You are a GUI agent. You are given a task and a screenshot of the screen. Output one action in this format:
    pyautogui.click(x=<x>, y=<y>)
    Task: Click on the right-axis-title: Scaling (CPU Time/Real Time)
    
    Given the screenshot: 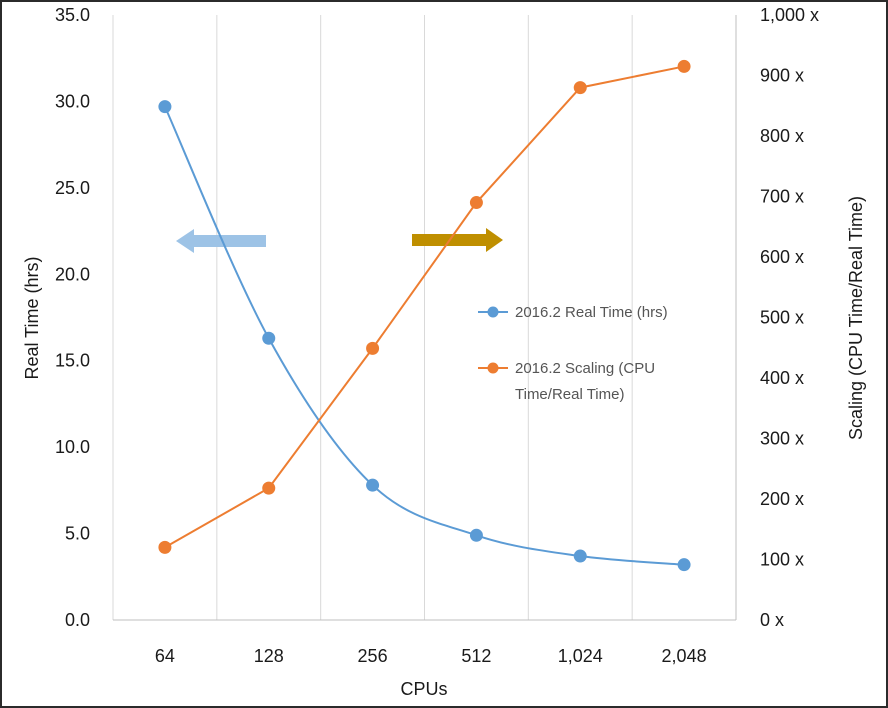 What is the action you would take?
    pyautogui.click(x=856, y=318)
    